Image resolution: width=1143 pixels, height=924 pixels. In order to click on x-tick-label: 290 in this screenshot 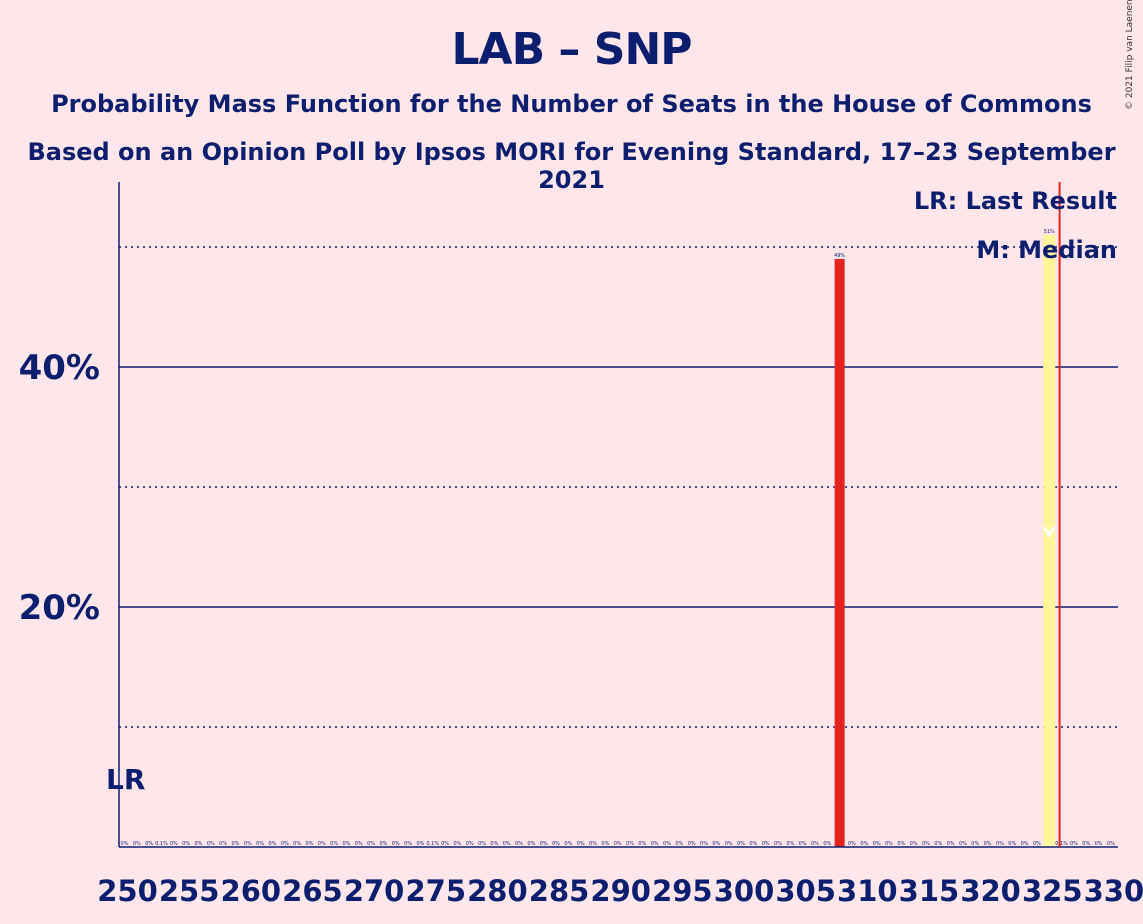, I will do `click(620, 891)`.